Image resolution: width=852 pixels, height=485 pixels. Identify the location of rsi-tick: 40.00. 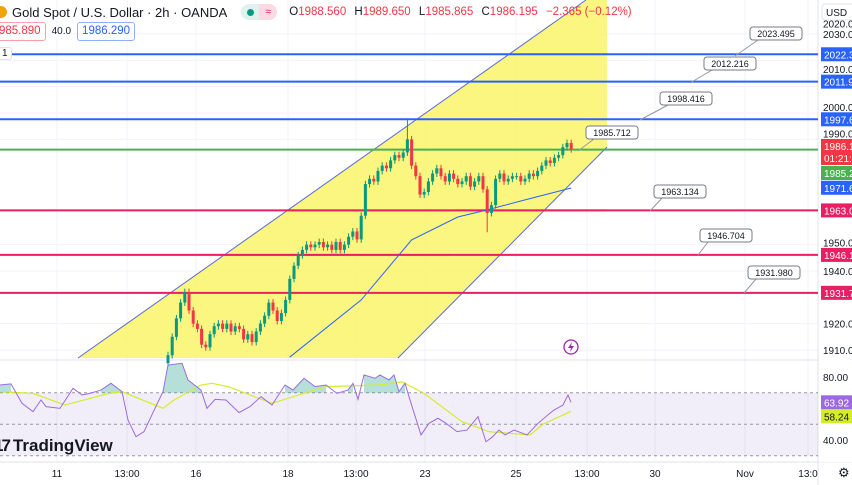
(835, 441).